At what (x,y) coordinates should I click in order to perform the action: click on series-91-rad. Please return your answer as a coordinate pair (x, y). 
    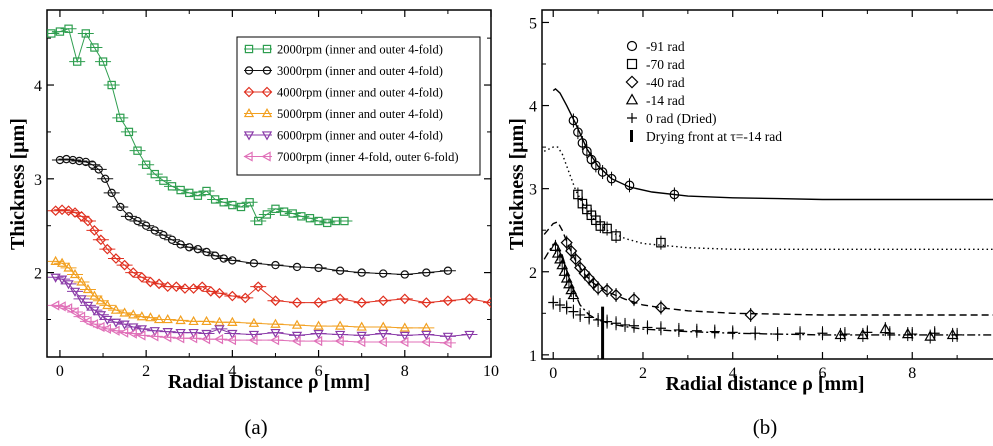
    Looking at the image, I should click on (772, 144).